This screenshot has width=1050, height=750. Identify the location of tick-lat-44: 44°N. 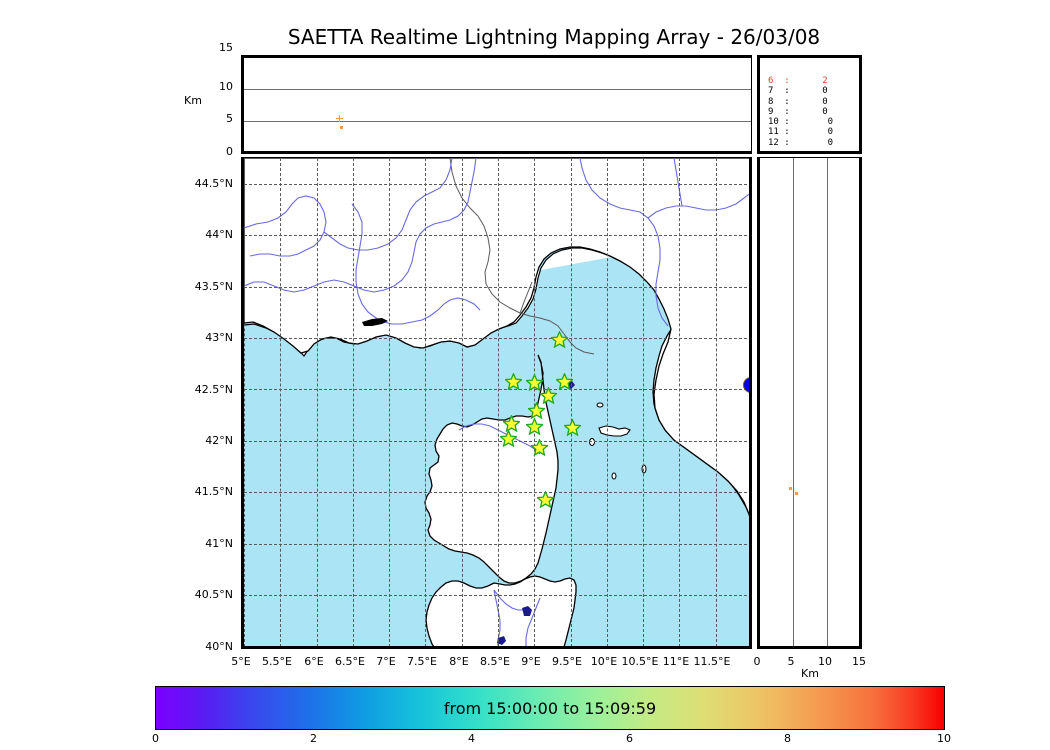
(219, 234).